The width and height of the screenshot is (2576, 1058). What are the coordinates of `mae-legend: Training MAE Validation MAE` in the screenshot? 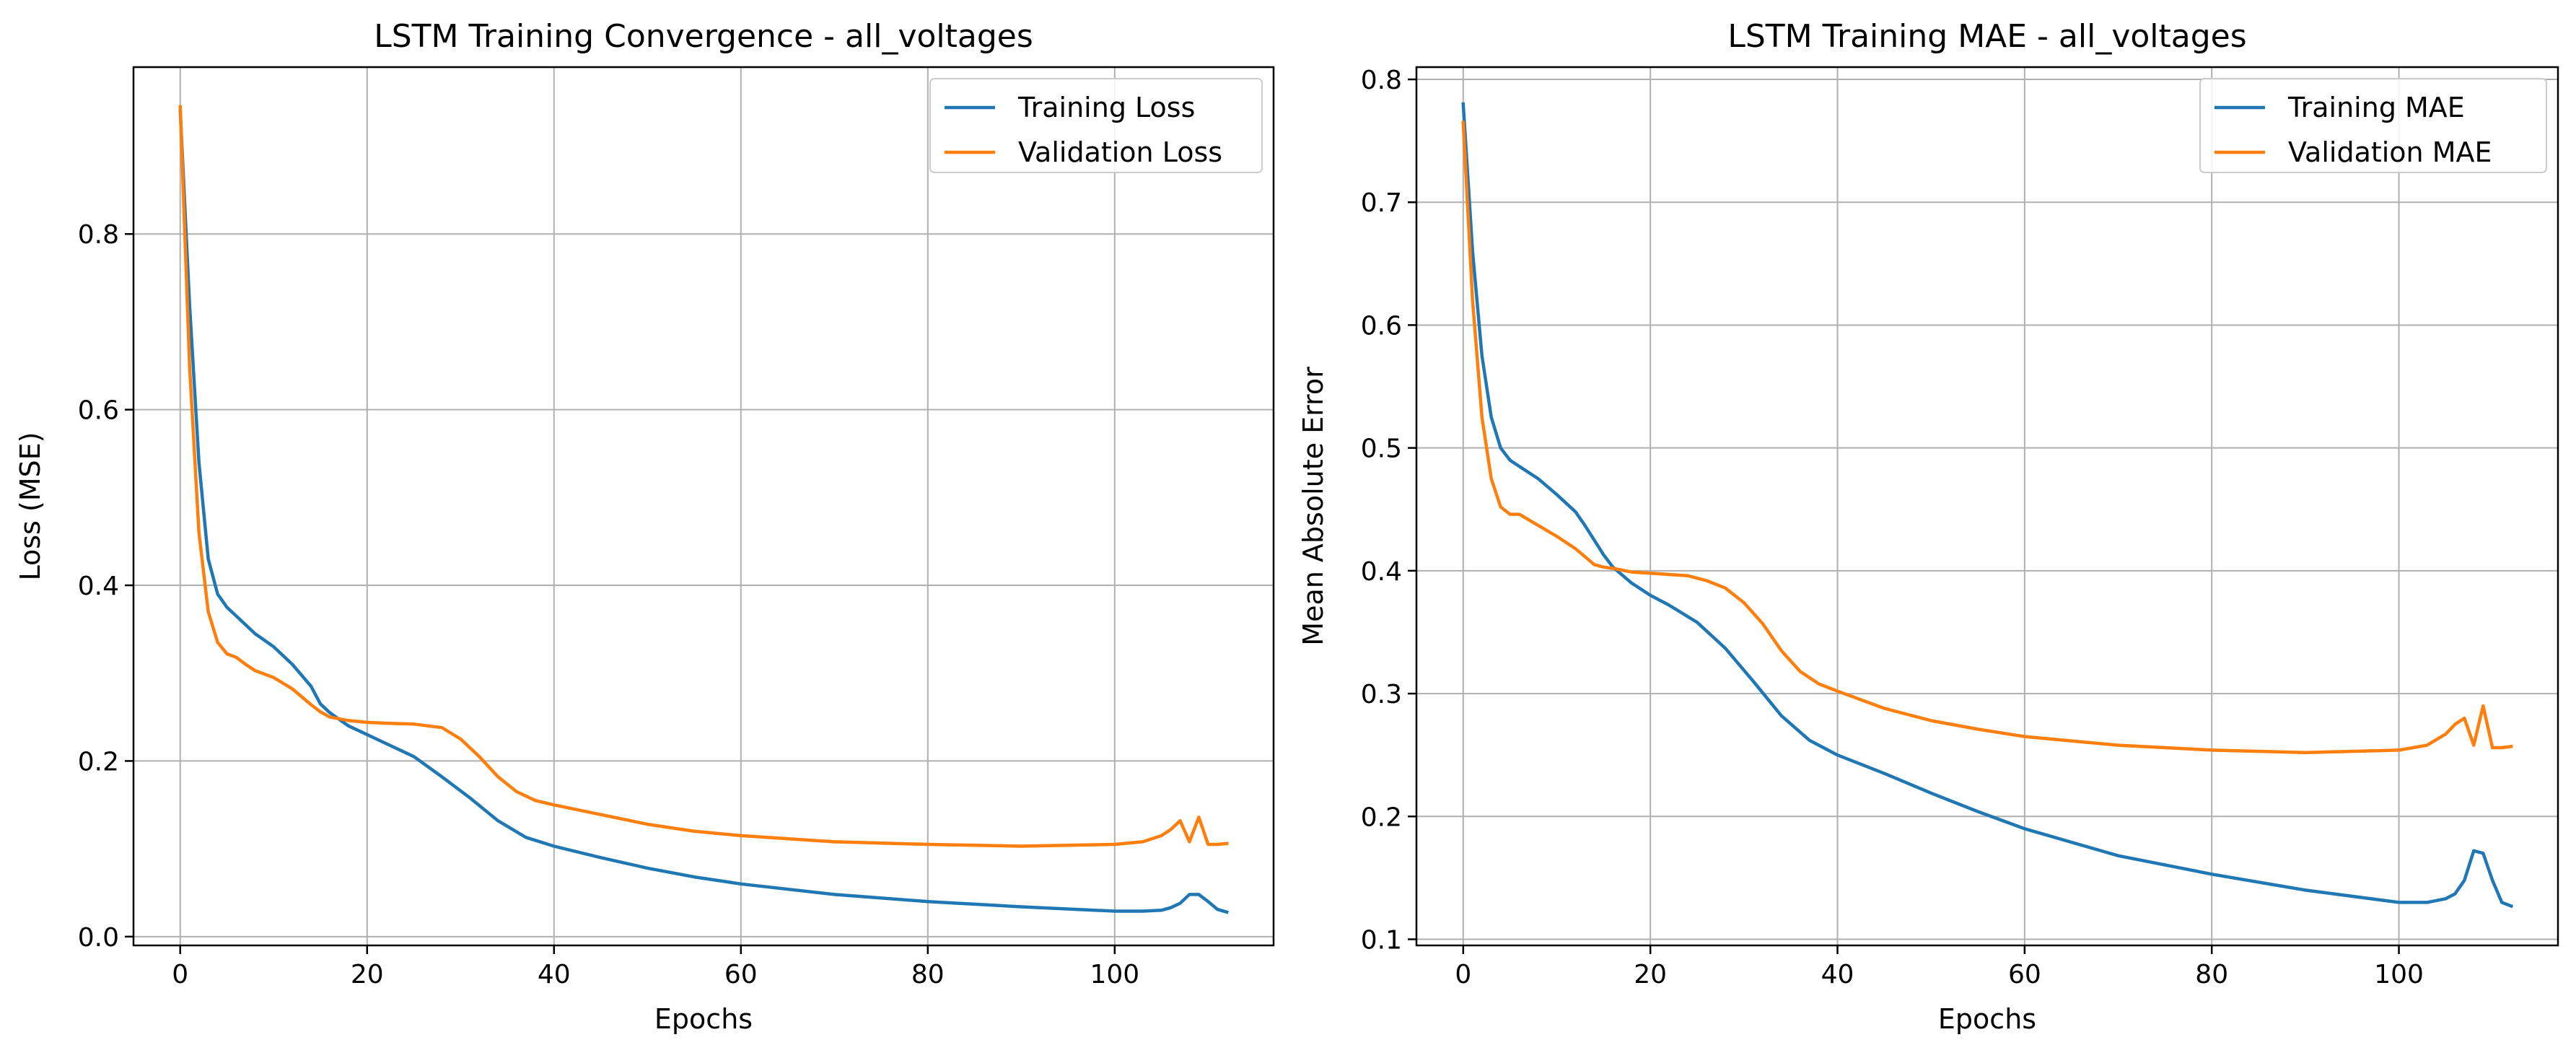 It's located at (2373, 125).